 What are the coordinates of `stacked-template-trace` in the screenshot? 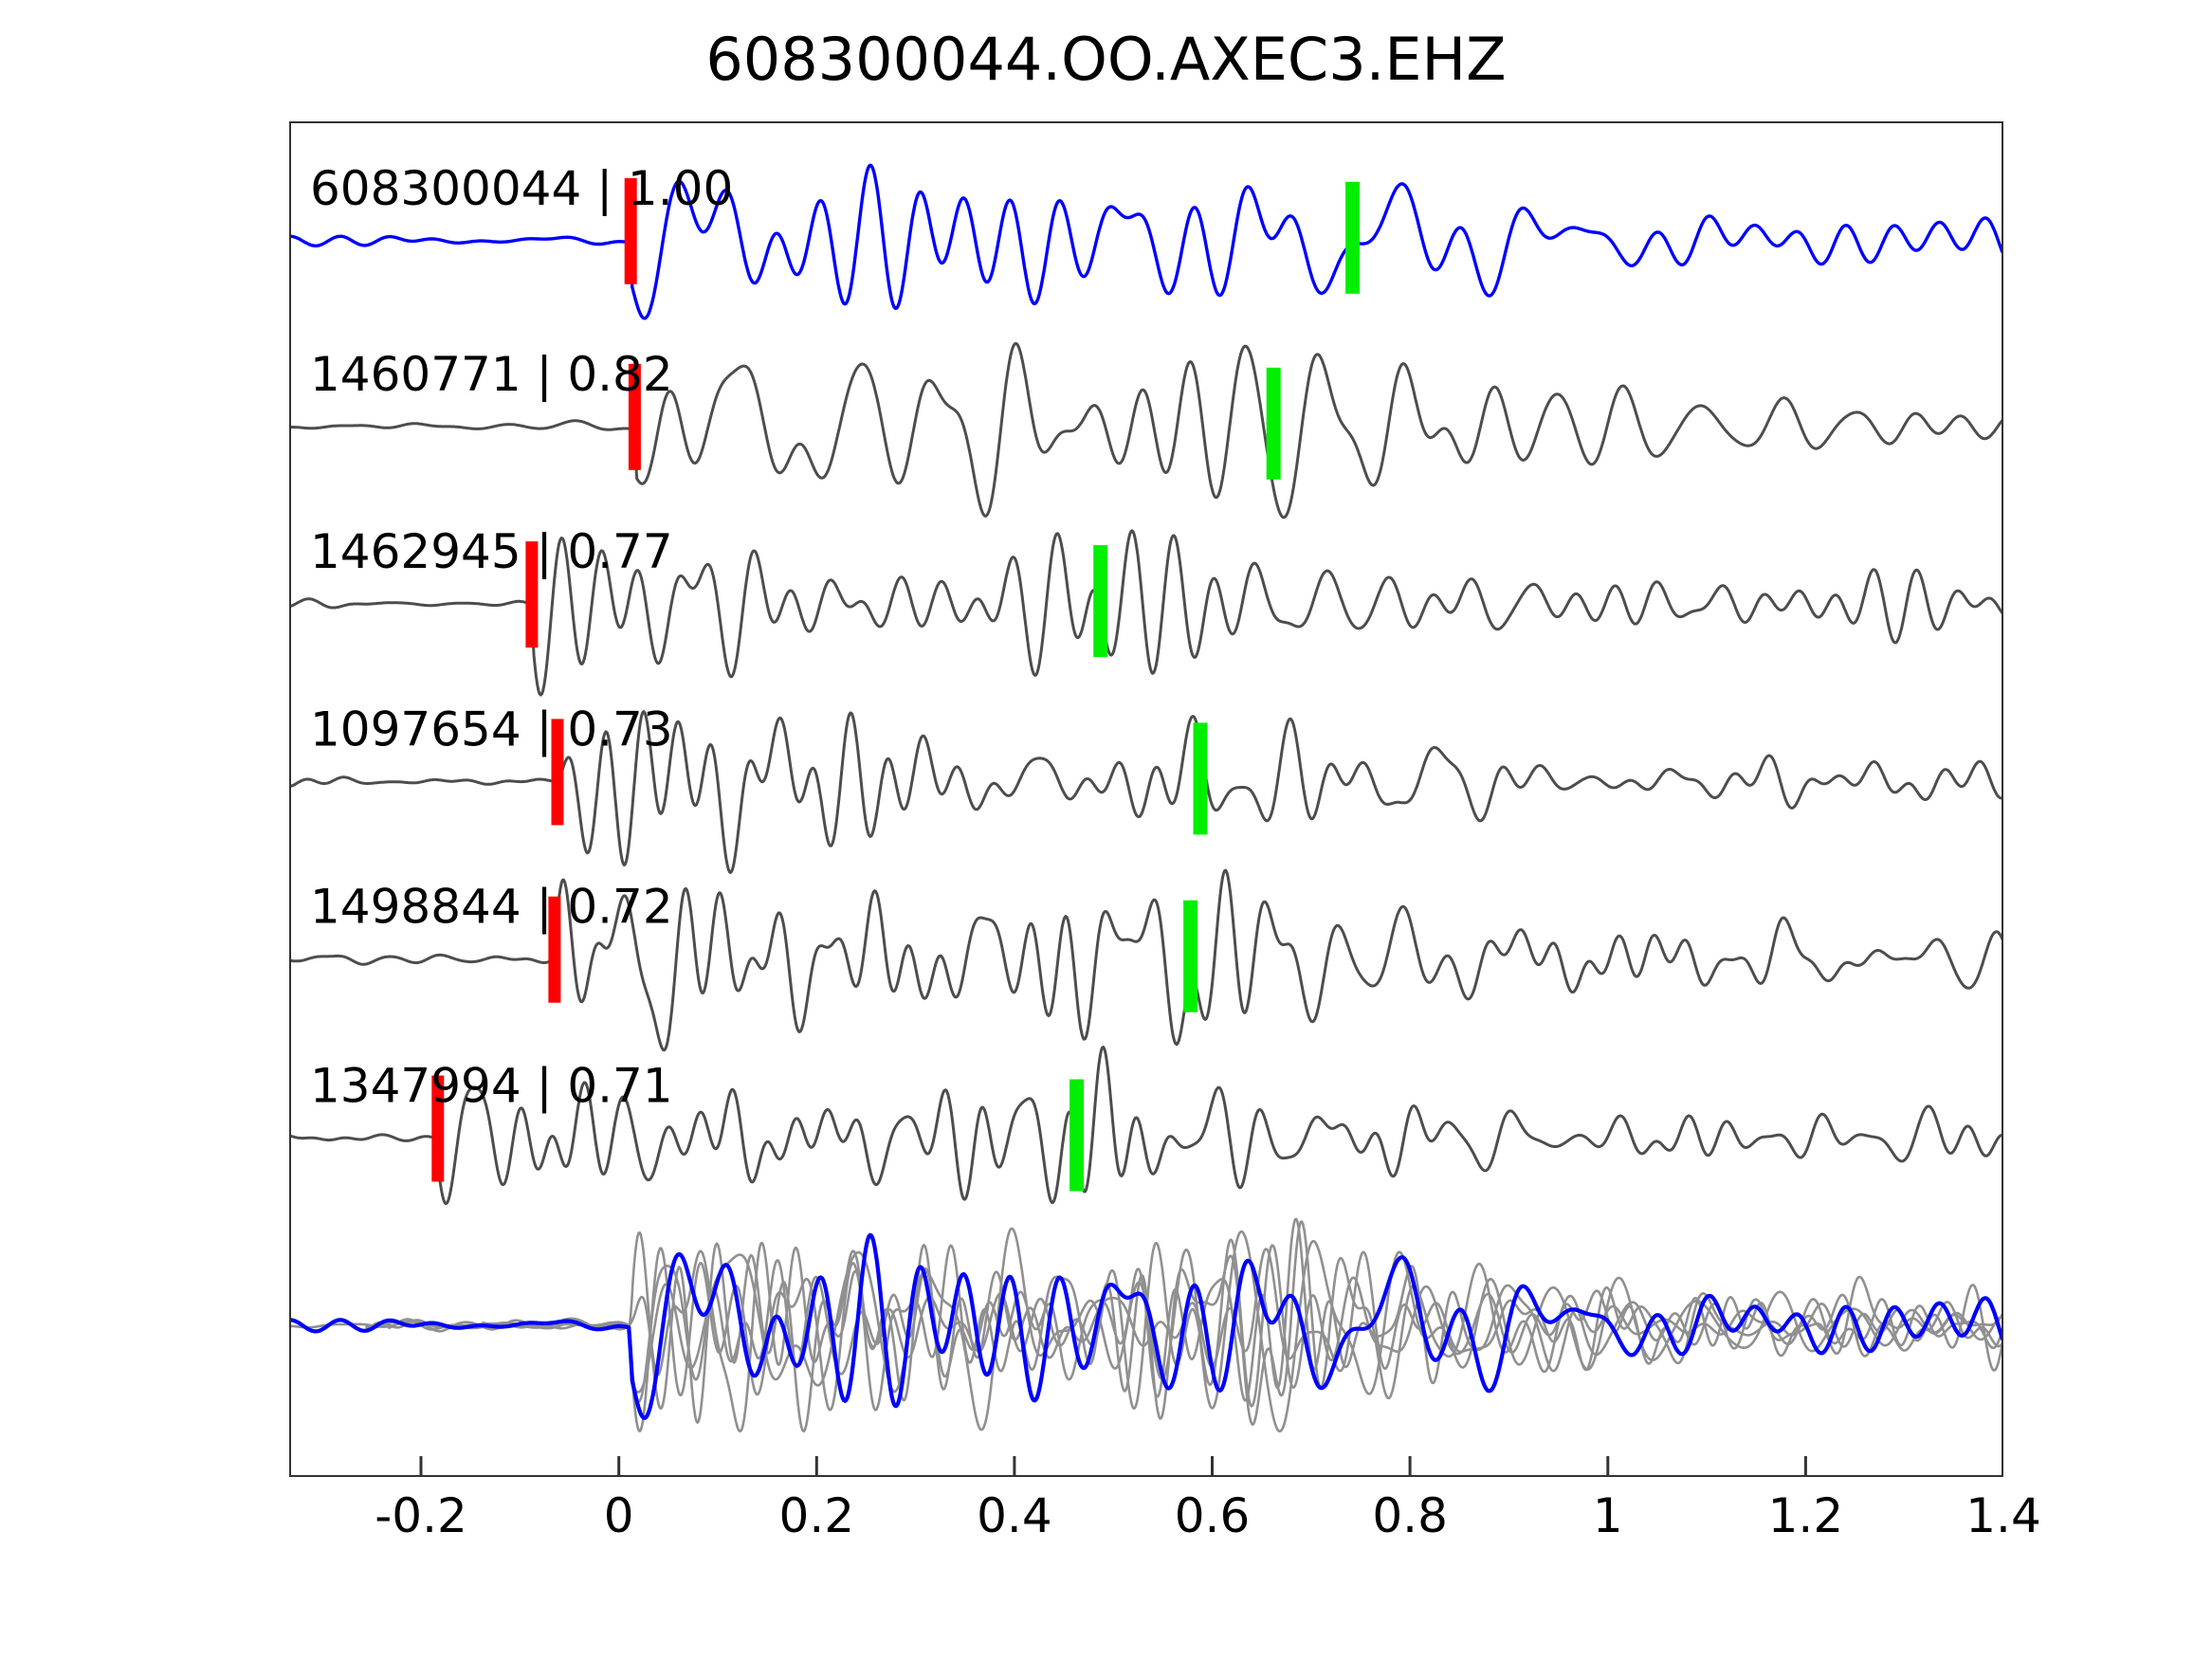 It's located at (1146, 1326).